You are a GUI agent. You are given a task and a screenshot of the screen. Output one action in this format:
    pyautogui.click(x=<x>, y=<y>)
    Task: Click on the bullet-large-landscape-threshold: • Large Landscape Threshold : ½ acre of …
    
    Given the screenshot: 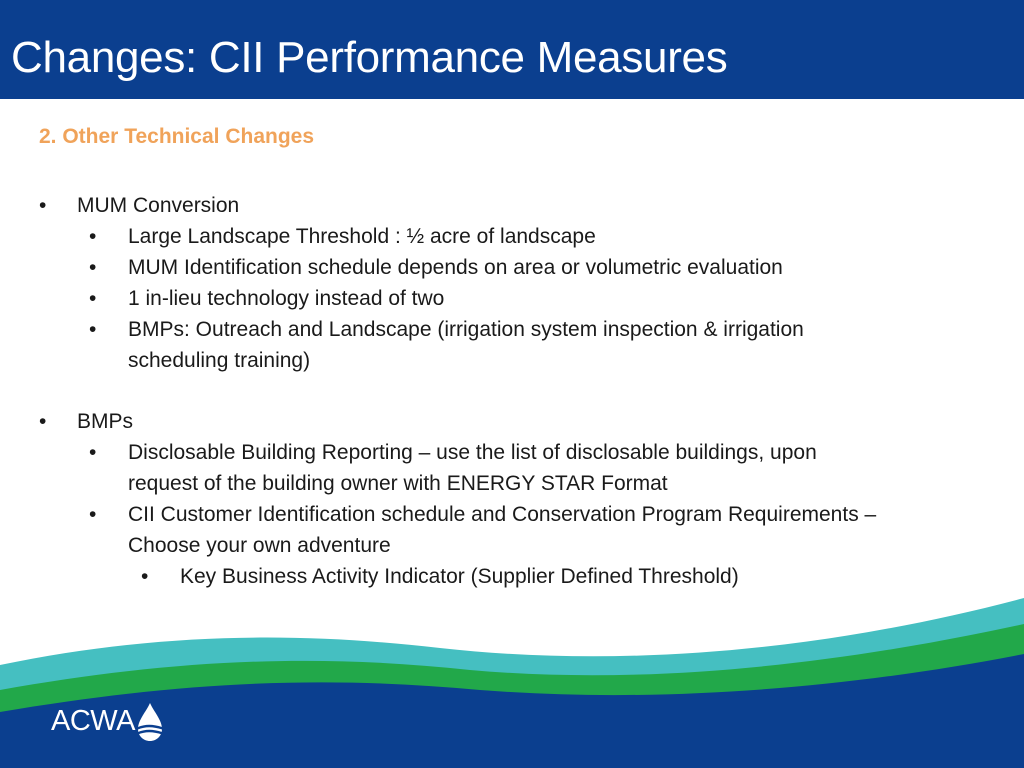 What is the action you would take?
    pyautogui.click(x=512, y=236)
    